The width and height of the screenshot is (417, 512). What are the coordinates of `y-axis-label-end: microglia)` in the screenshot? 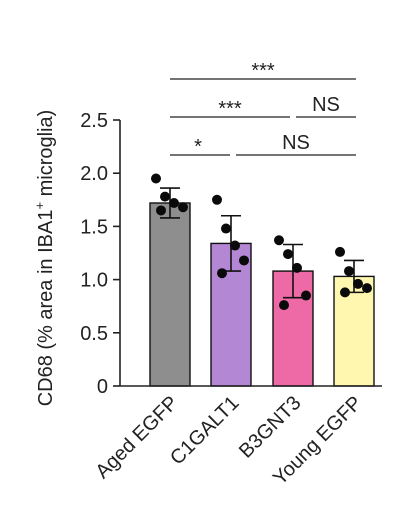 It's located at (46, 156).